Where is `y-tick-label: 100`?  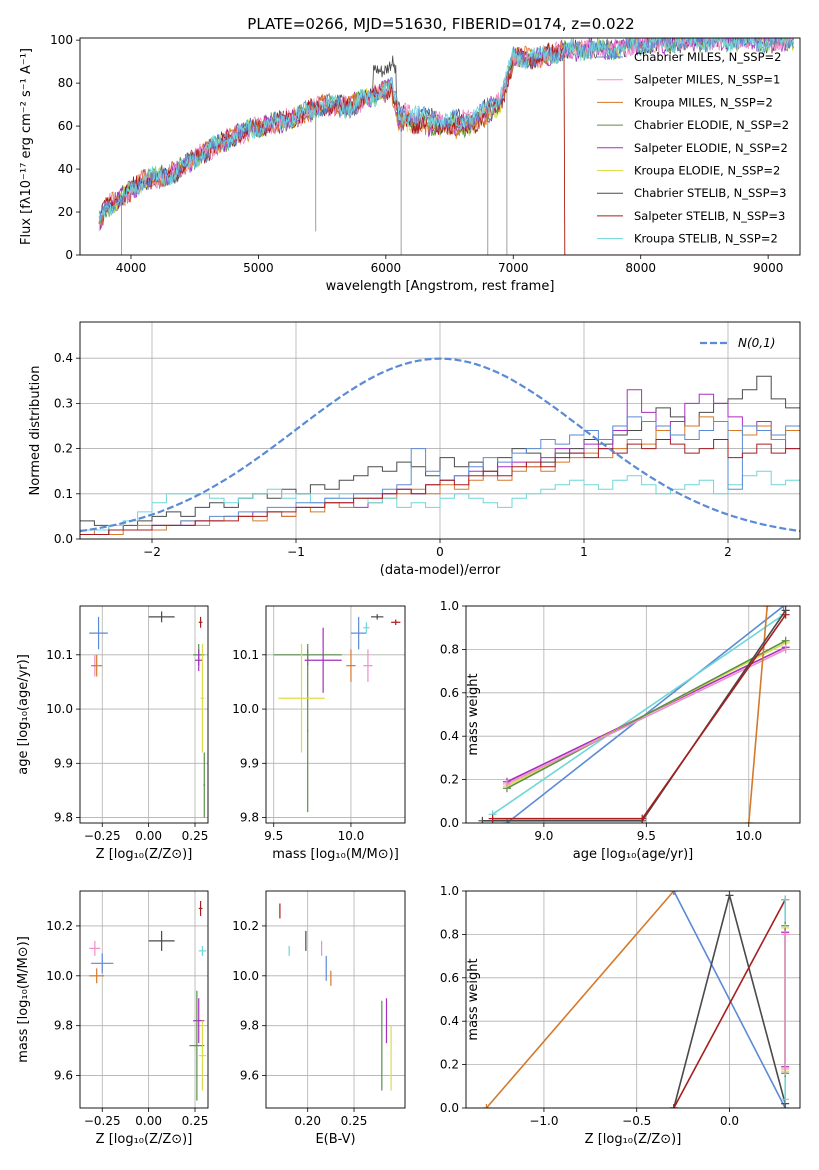 y-tick-label: 100 is located at coordinates (61, 40).